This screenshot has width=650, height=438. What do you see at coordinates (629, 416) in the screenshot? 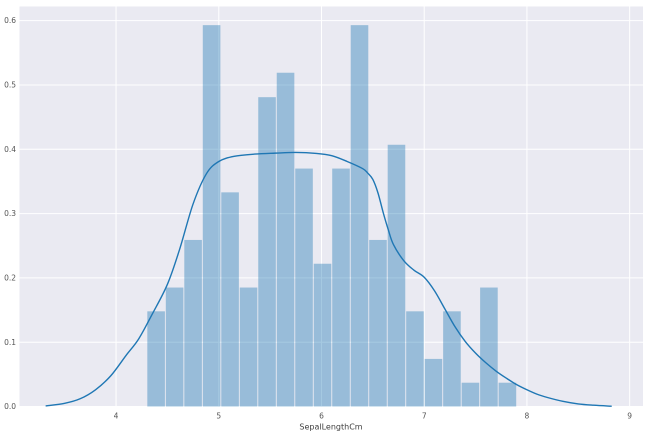
I see `x-tick-label: 9` at bounding box center [629, 416].